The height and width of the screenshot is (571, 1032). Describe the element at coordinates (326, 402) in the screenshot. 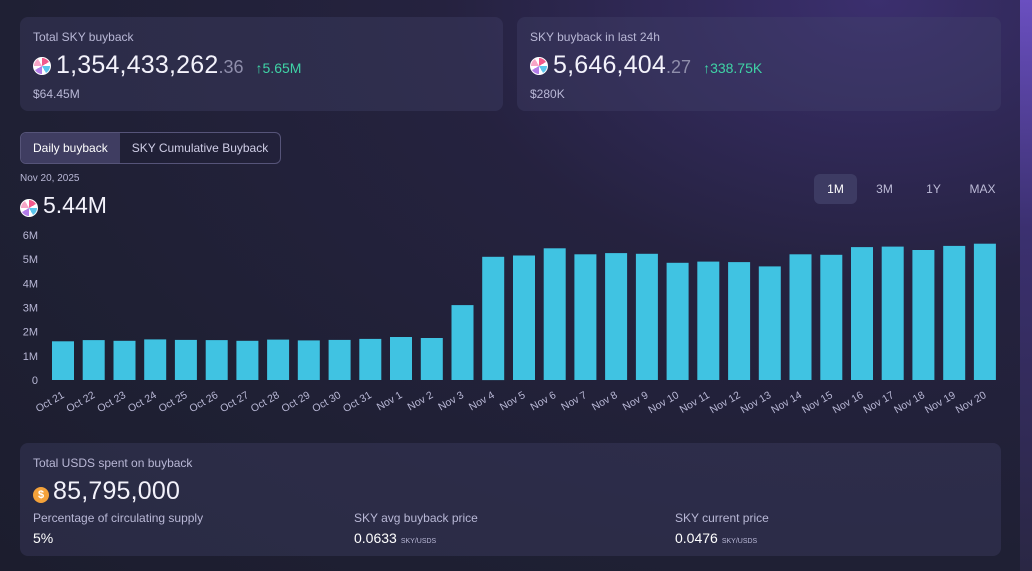

I see `x-tick-label: Oct 30` at that location.